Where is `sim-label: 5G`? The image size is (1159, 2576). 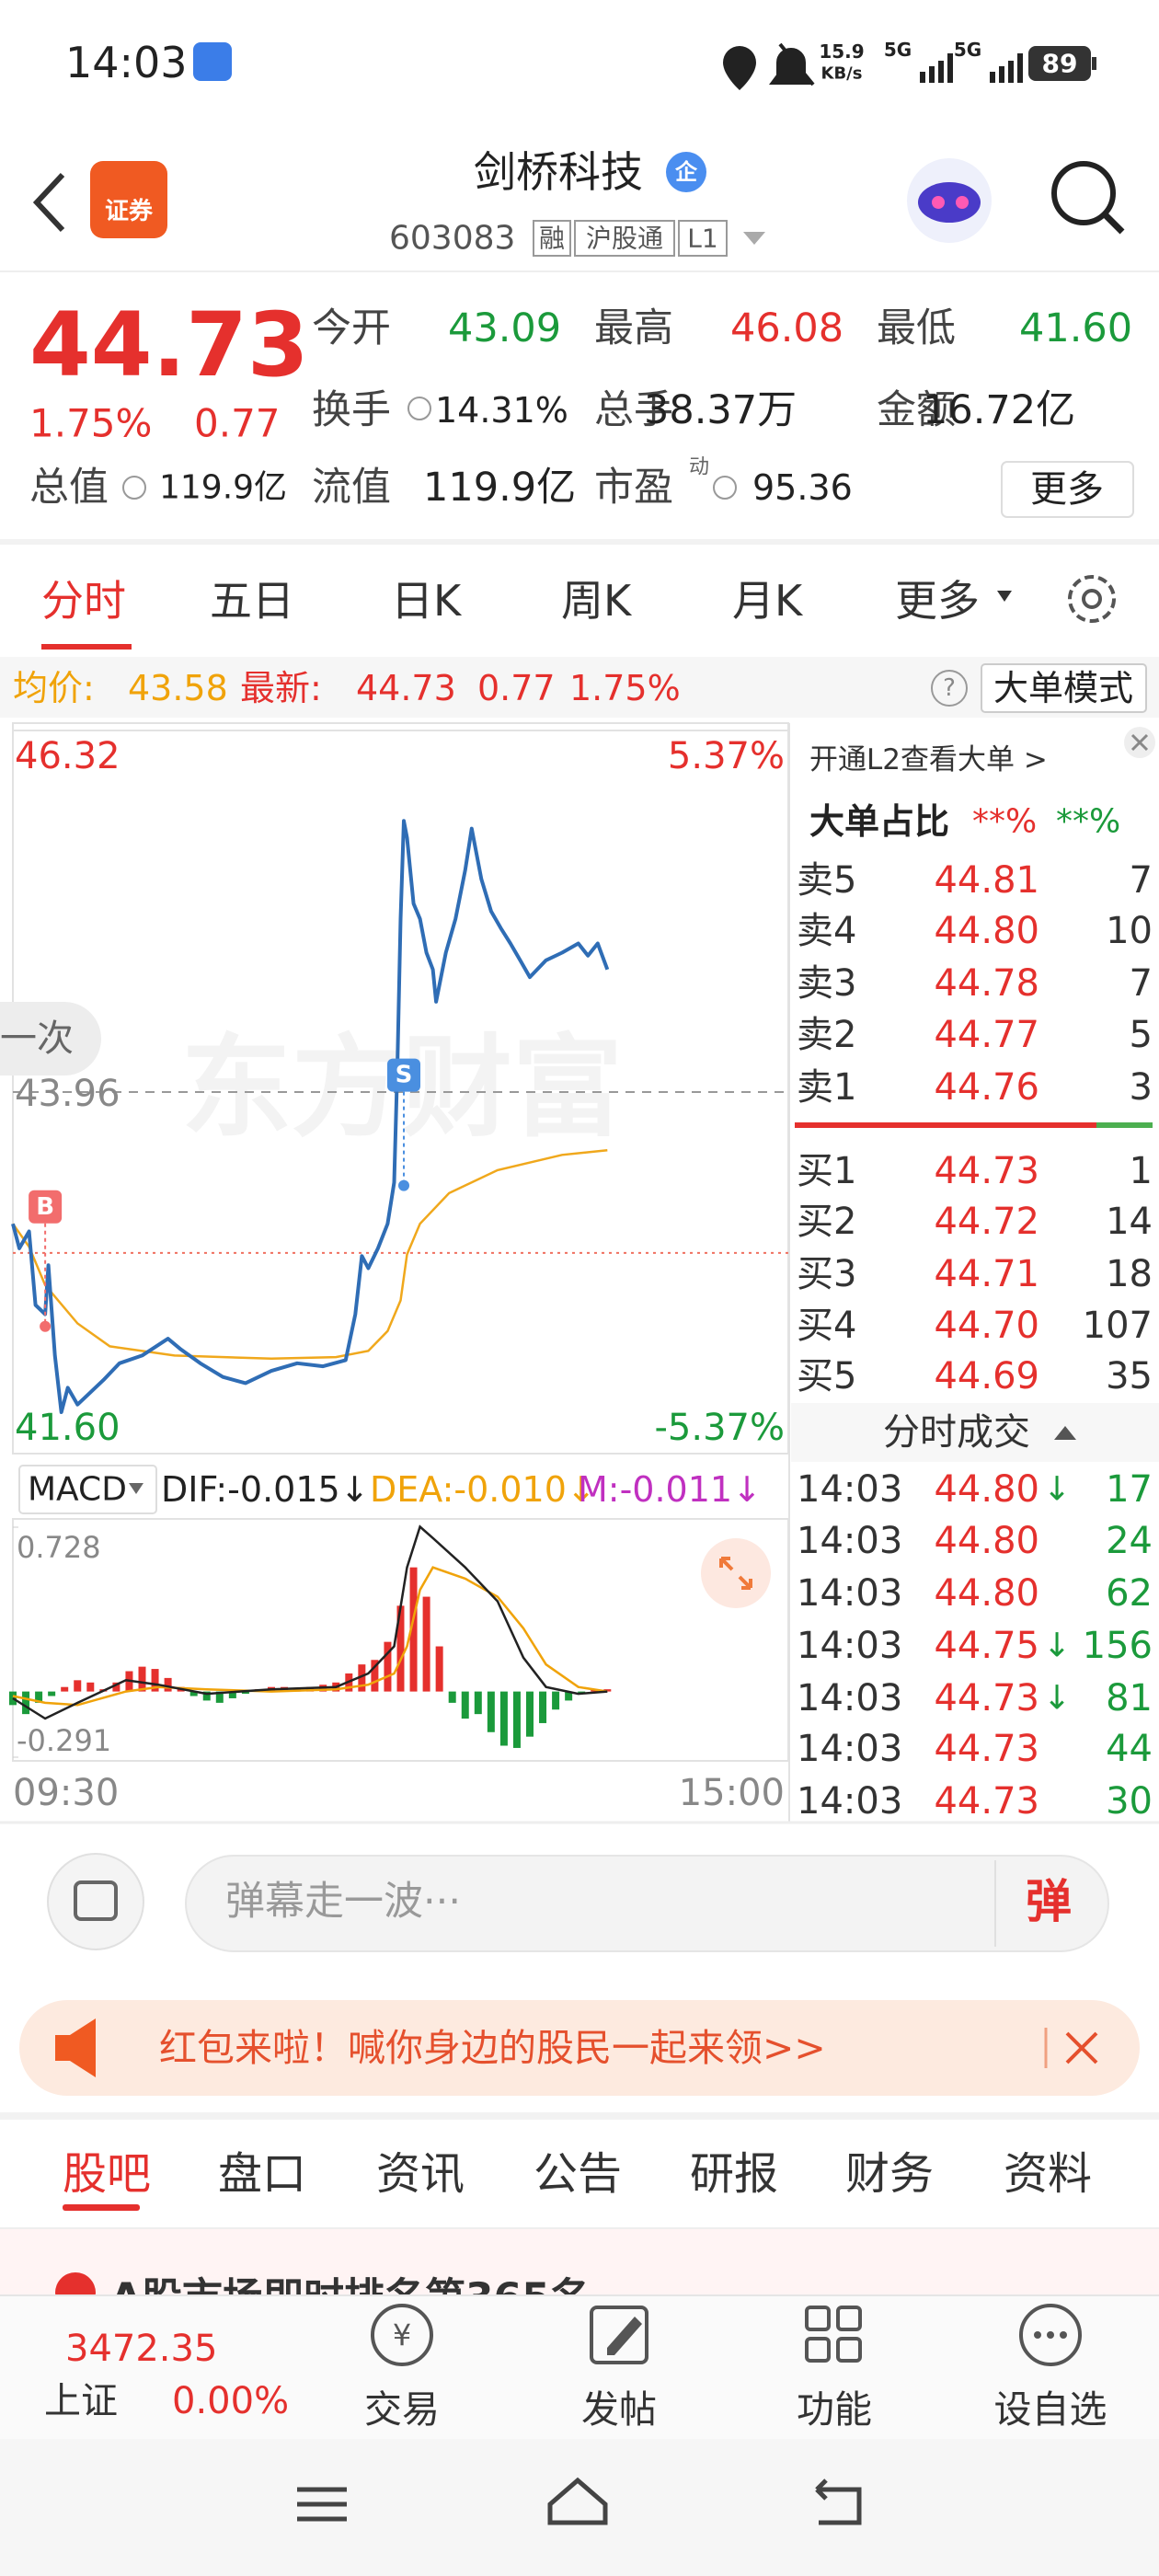
sim-label: 5G is located at coordinates (898, 50).